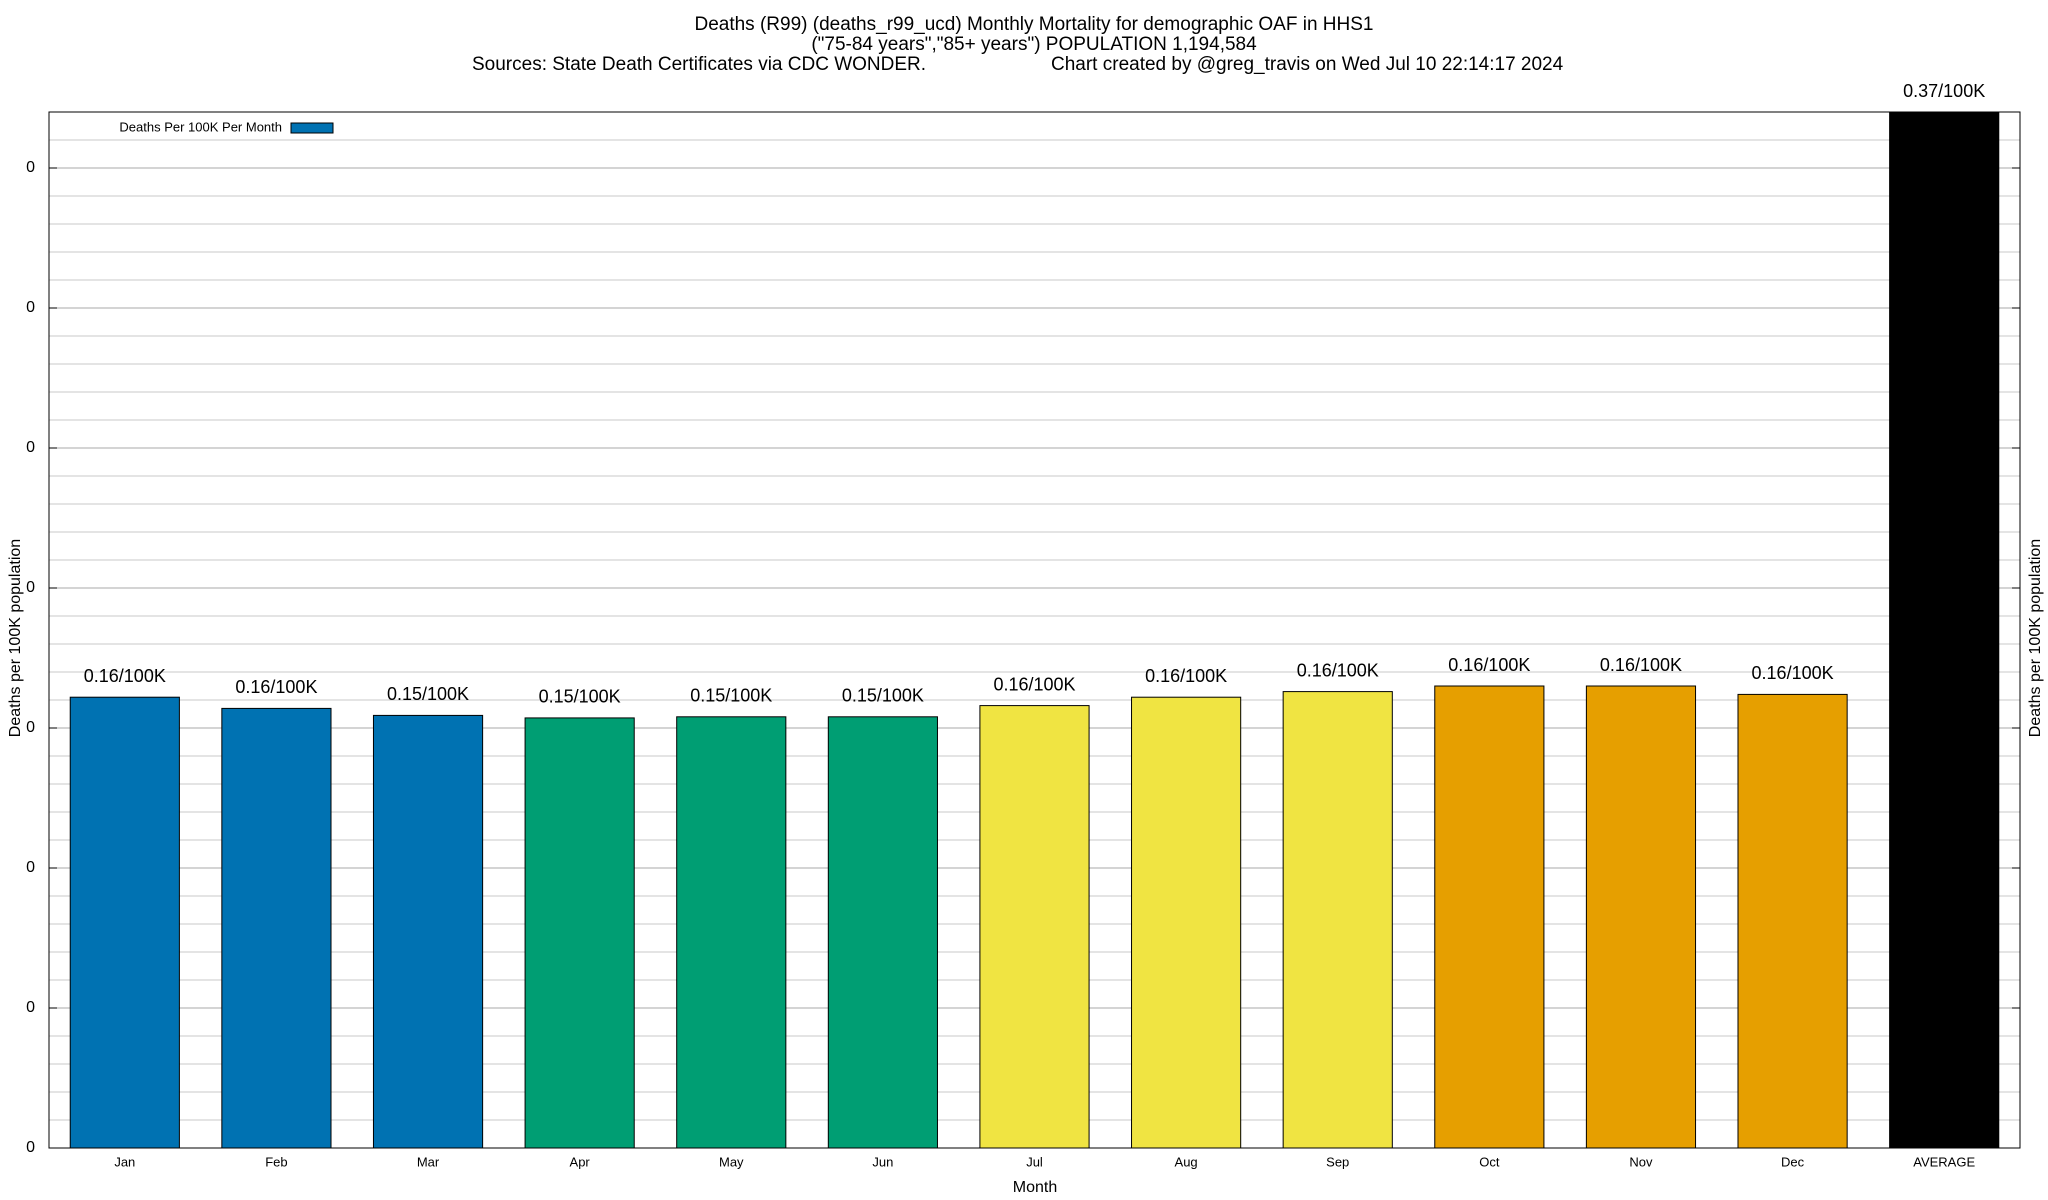  Describe the element at coordinates (1489, 1161) in the screenshot. I see `x-tick-label: Oct` at that location.